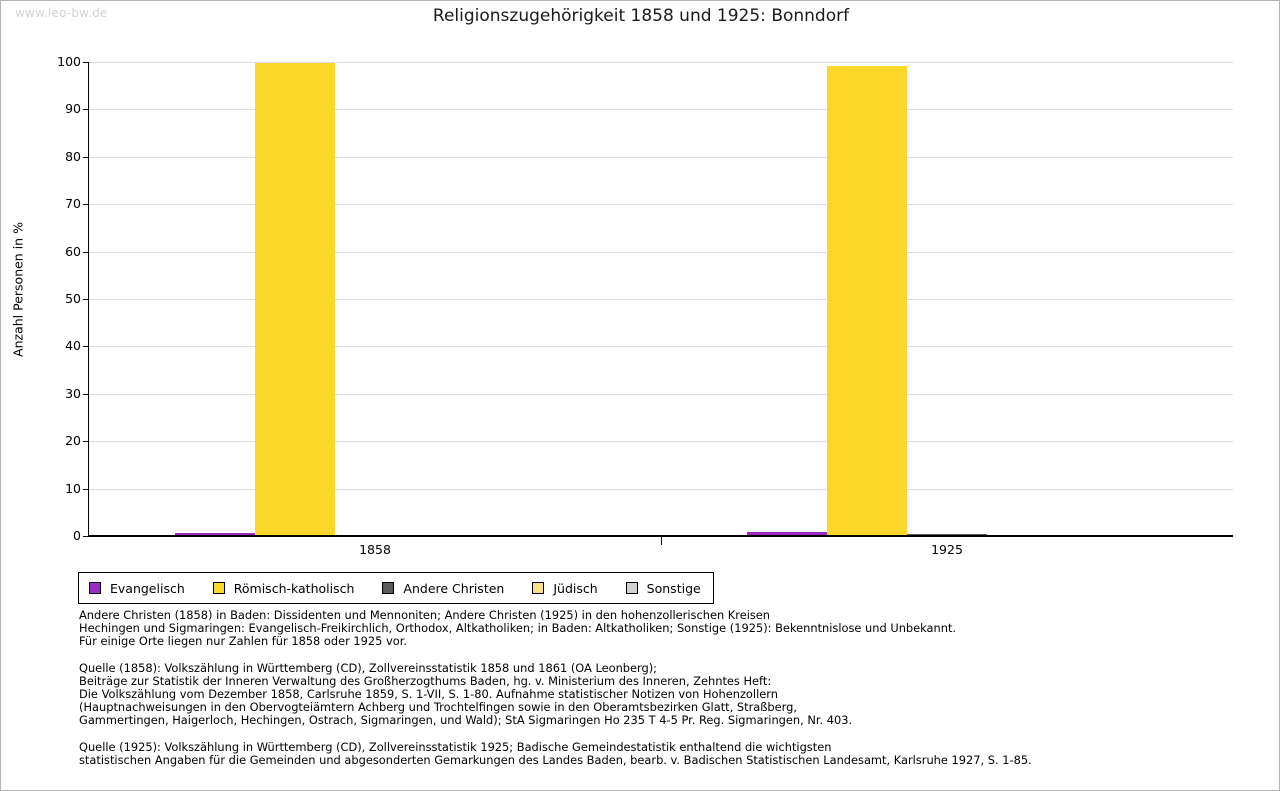 The width and height of the screenshot is (1280, 791). I want to click on x-group-label-1925: 1925, so click(947, 549).